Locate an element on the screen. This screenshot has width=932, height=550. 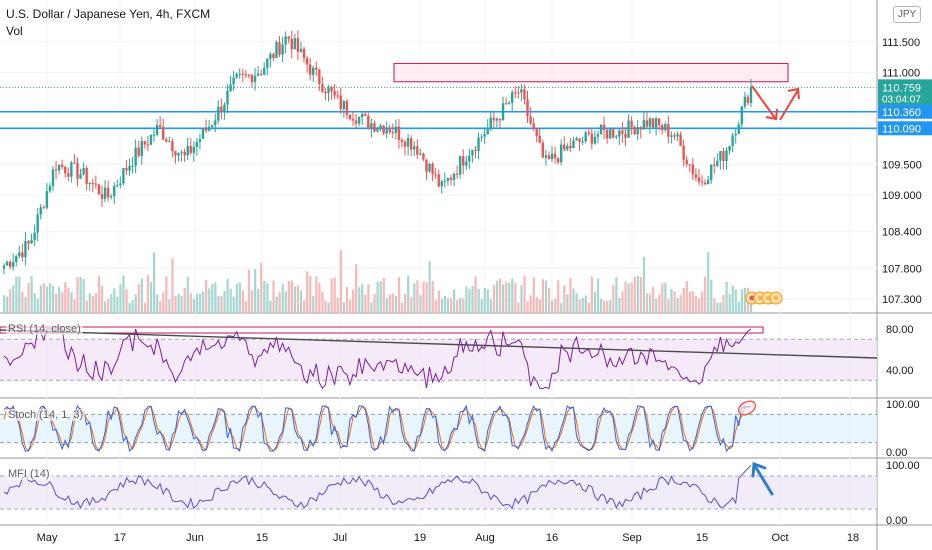
rsi-trendline is located at coordinates (439, 344).